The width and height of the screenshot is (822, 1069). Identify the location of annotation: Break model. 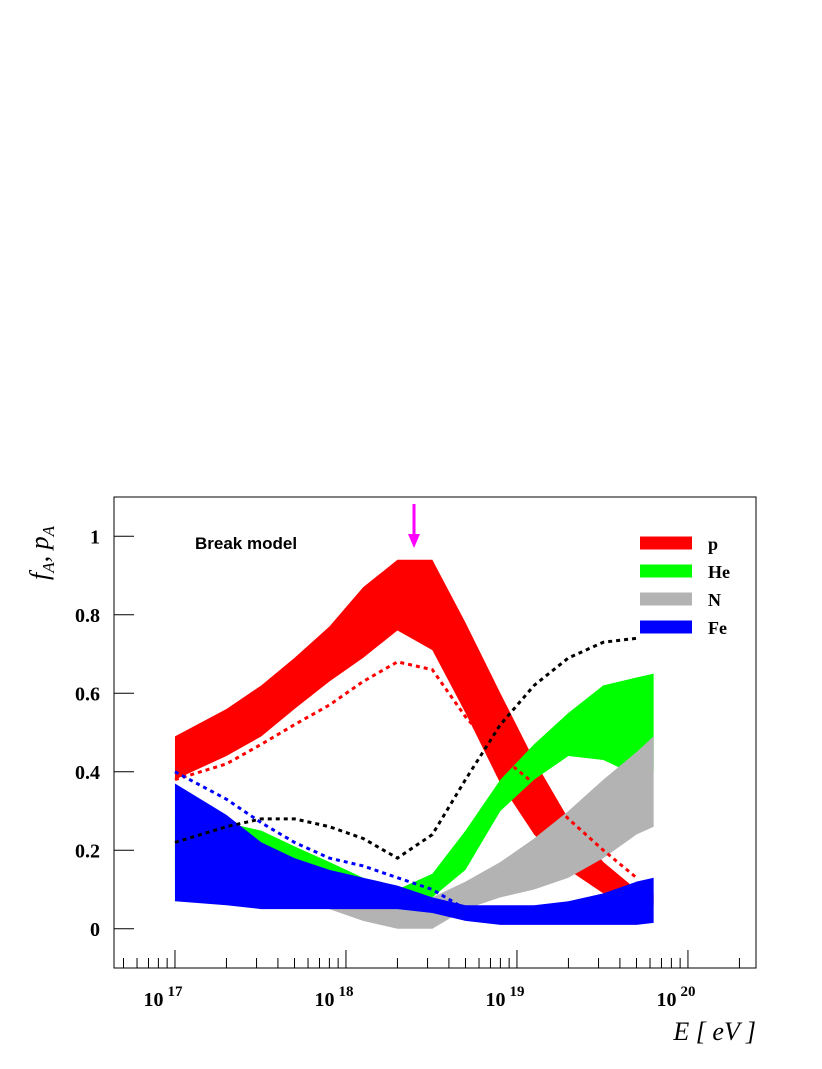
(246, 543).